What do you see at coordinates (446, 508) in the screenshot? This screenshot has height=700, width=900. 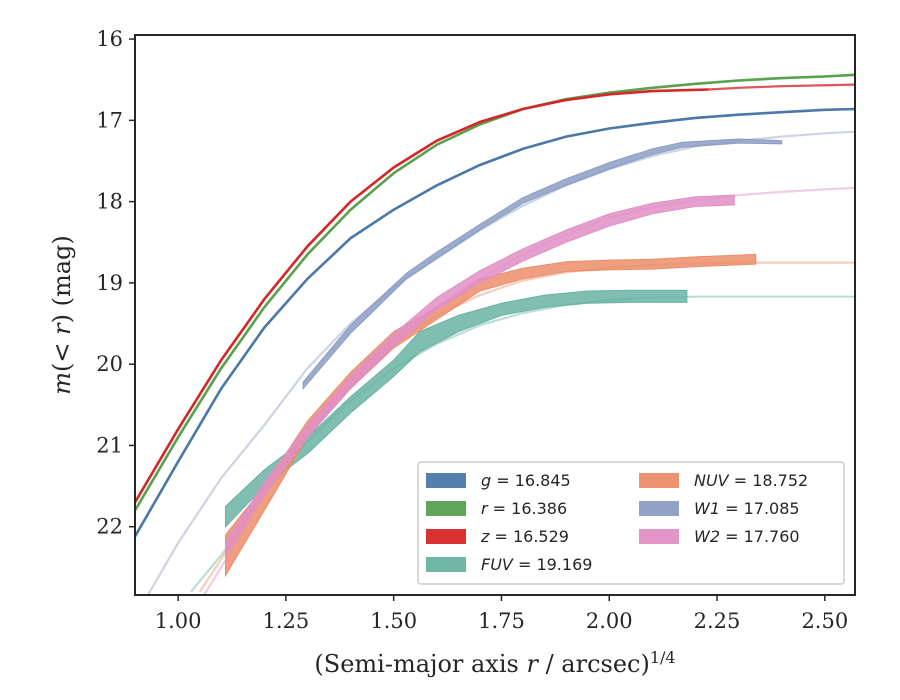 I see `legend-r-swatch` at bounding box center [446, 508].